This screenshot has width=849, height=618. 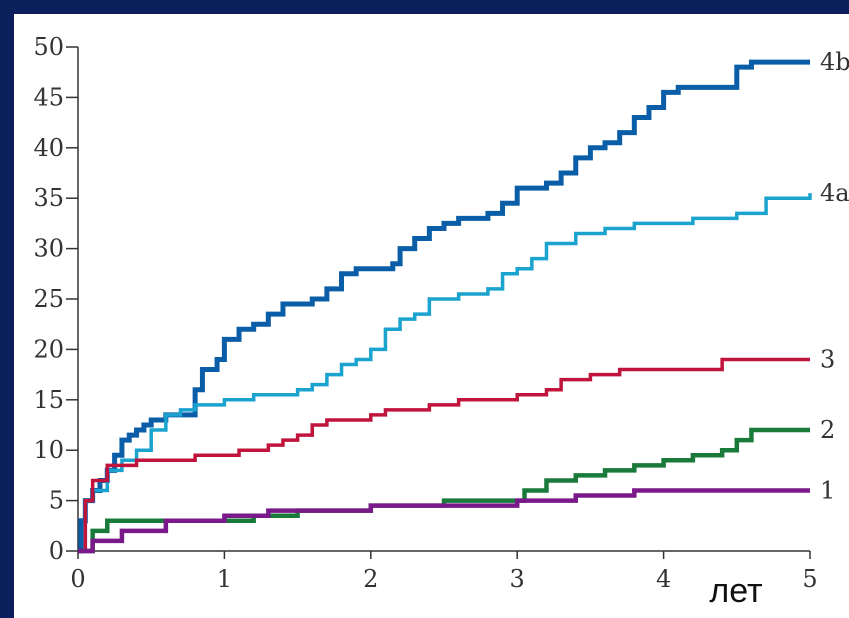 What do you see at coordinates (809, 579) in the screenshot?
I see `x-tick-label: 5` at bounding box center [809, 579].